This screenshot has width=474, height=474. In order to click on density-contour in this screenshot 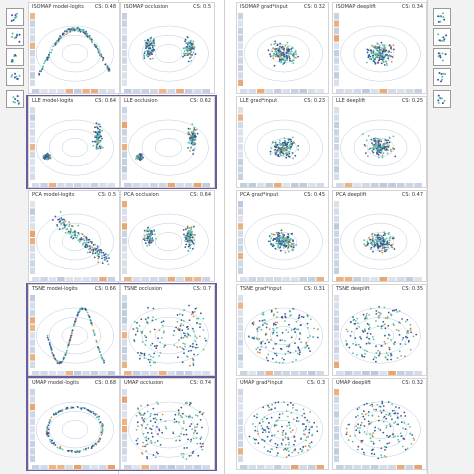, I will do `click(75, 335)`.